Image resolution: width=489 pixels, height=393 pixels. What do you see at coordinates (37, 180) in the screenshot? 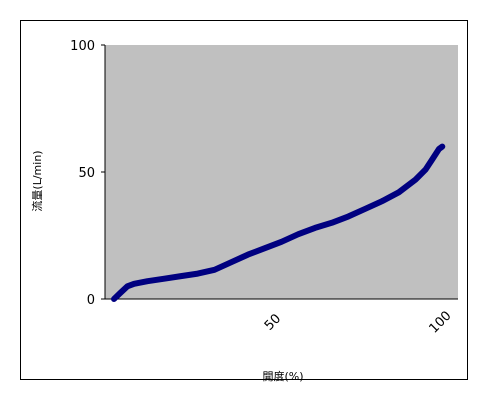
I see `y-axis-title: 流量(L/min)` at bounding box center [37, 180].